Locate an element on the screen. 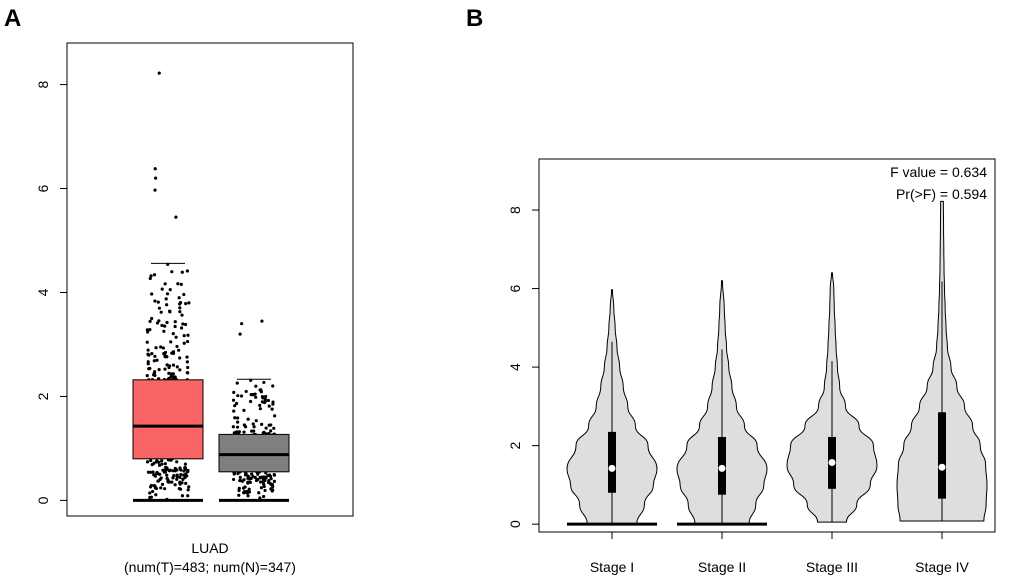  x-tick-label-b: Stage I is located at coordinates (612, 567).